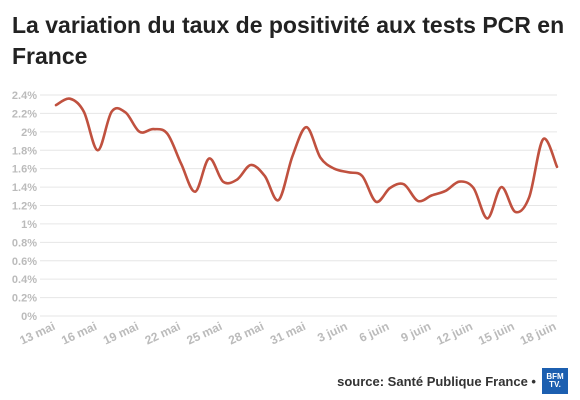 The image size is (580, 400). What do you see at coordinates (555, 376) in the screenshot?
I see `logo-line-1: BFM` at bounding box center [555, 376].